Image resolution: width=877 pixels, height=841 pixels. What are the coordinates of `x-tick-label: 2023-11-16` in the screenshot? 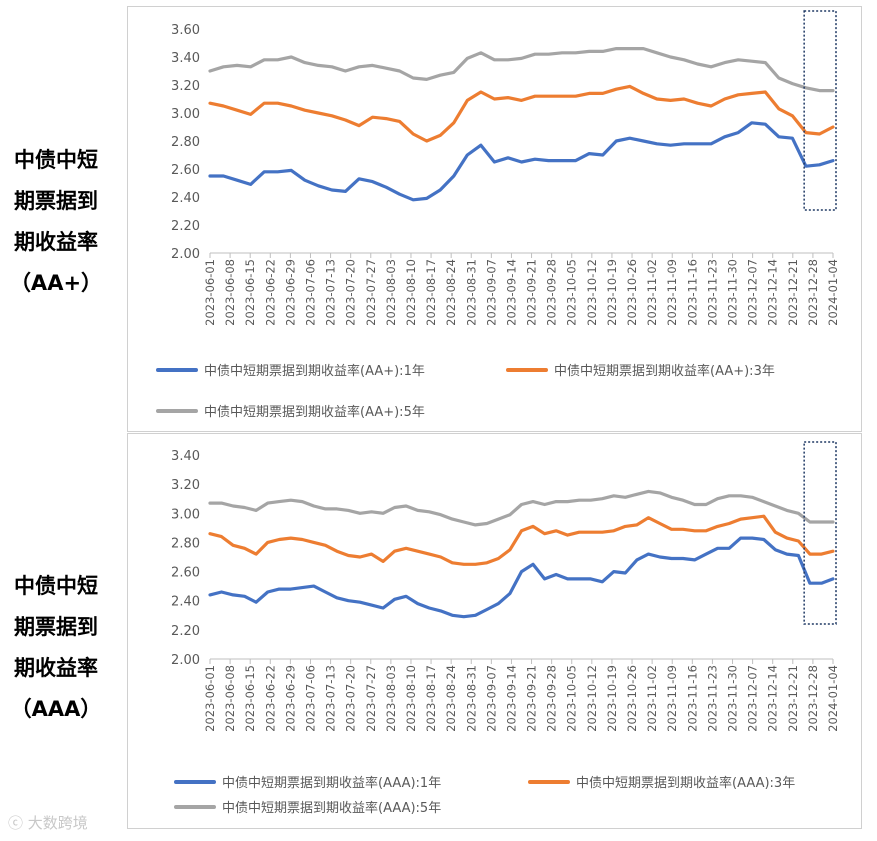 It's located at (692, 292).